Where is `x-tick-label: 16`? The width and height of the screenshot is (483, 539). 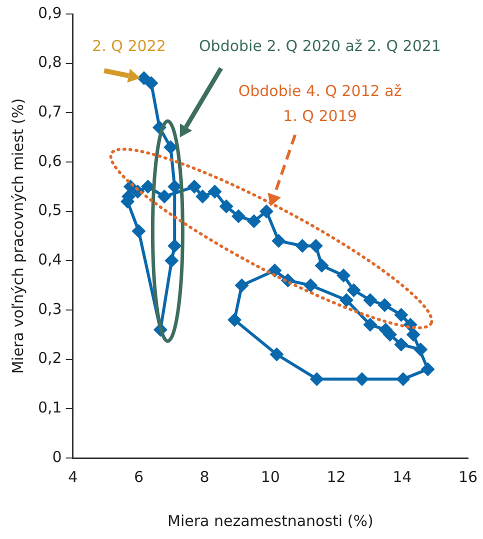 x-tick-label: 16 is located at coordinates (468, 477).